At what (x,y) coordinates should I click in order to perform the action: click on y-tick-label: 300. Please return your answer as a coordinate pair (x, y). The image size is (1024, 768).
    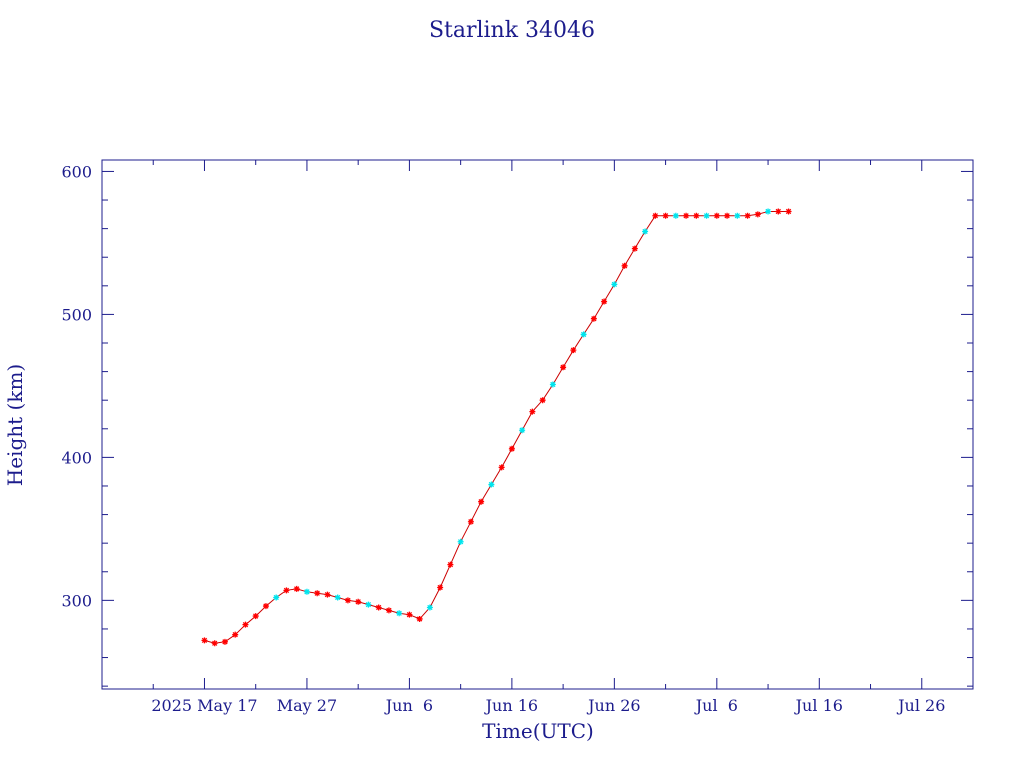
    Looking at the image, I should click on (76, 600).